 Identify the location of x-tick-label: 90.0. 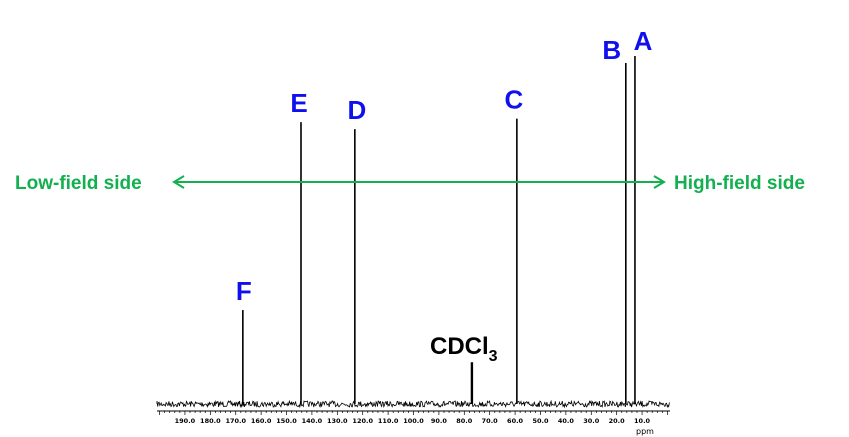
(439, 421).